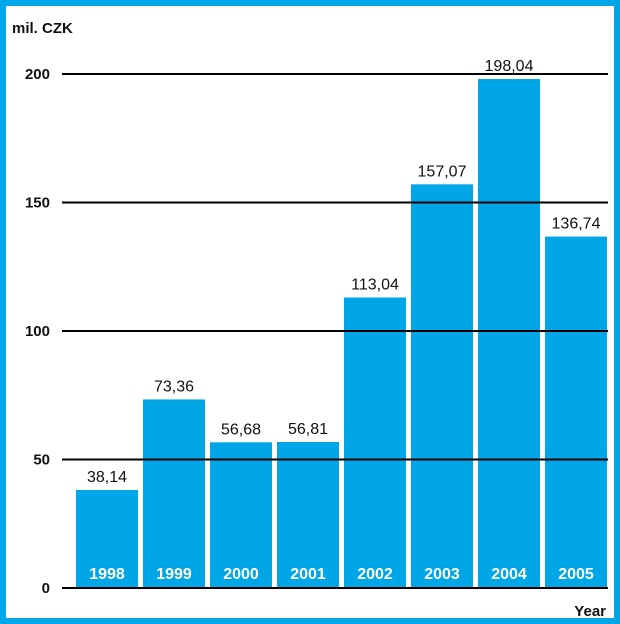 The height and width of the screenshot is (624, 620). What do you see at coordinates (576, 224) in the screenshot?
I see `value-label-2005: 136,74` at bounding box center [576, 224].